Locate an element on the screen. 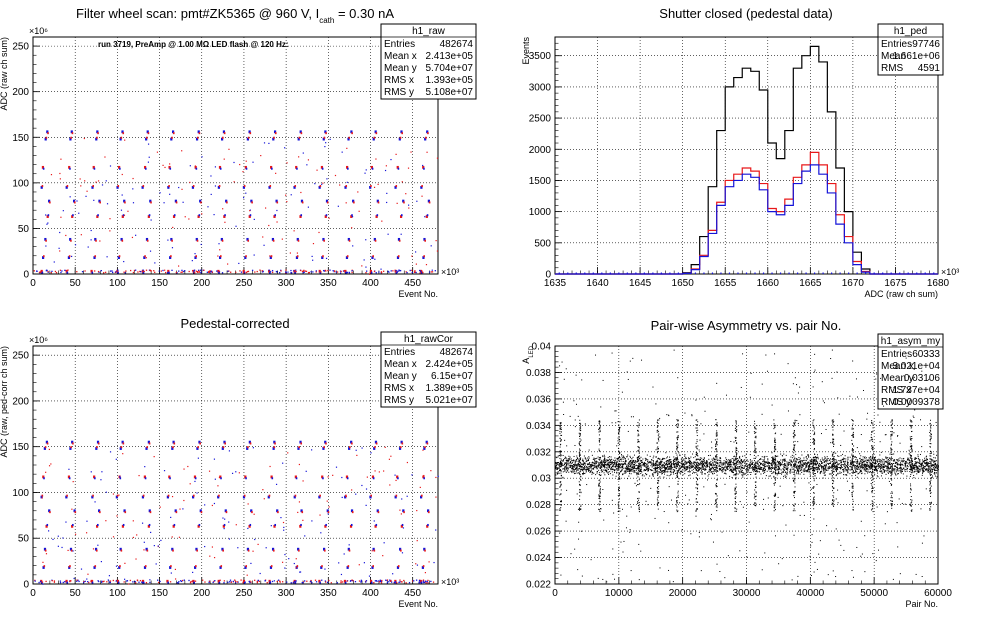  x-tick-label: 400 is located at coordinates (370, 283).